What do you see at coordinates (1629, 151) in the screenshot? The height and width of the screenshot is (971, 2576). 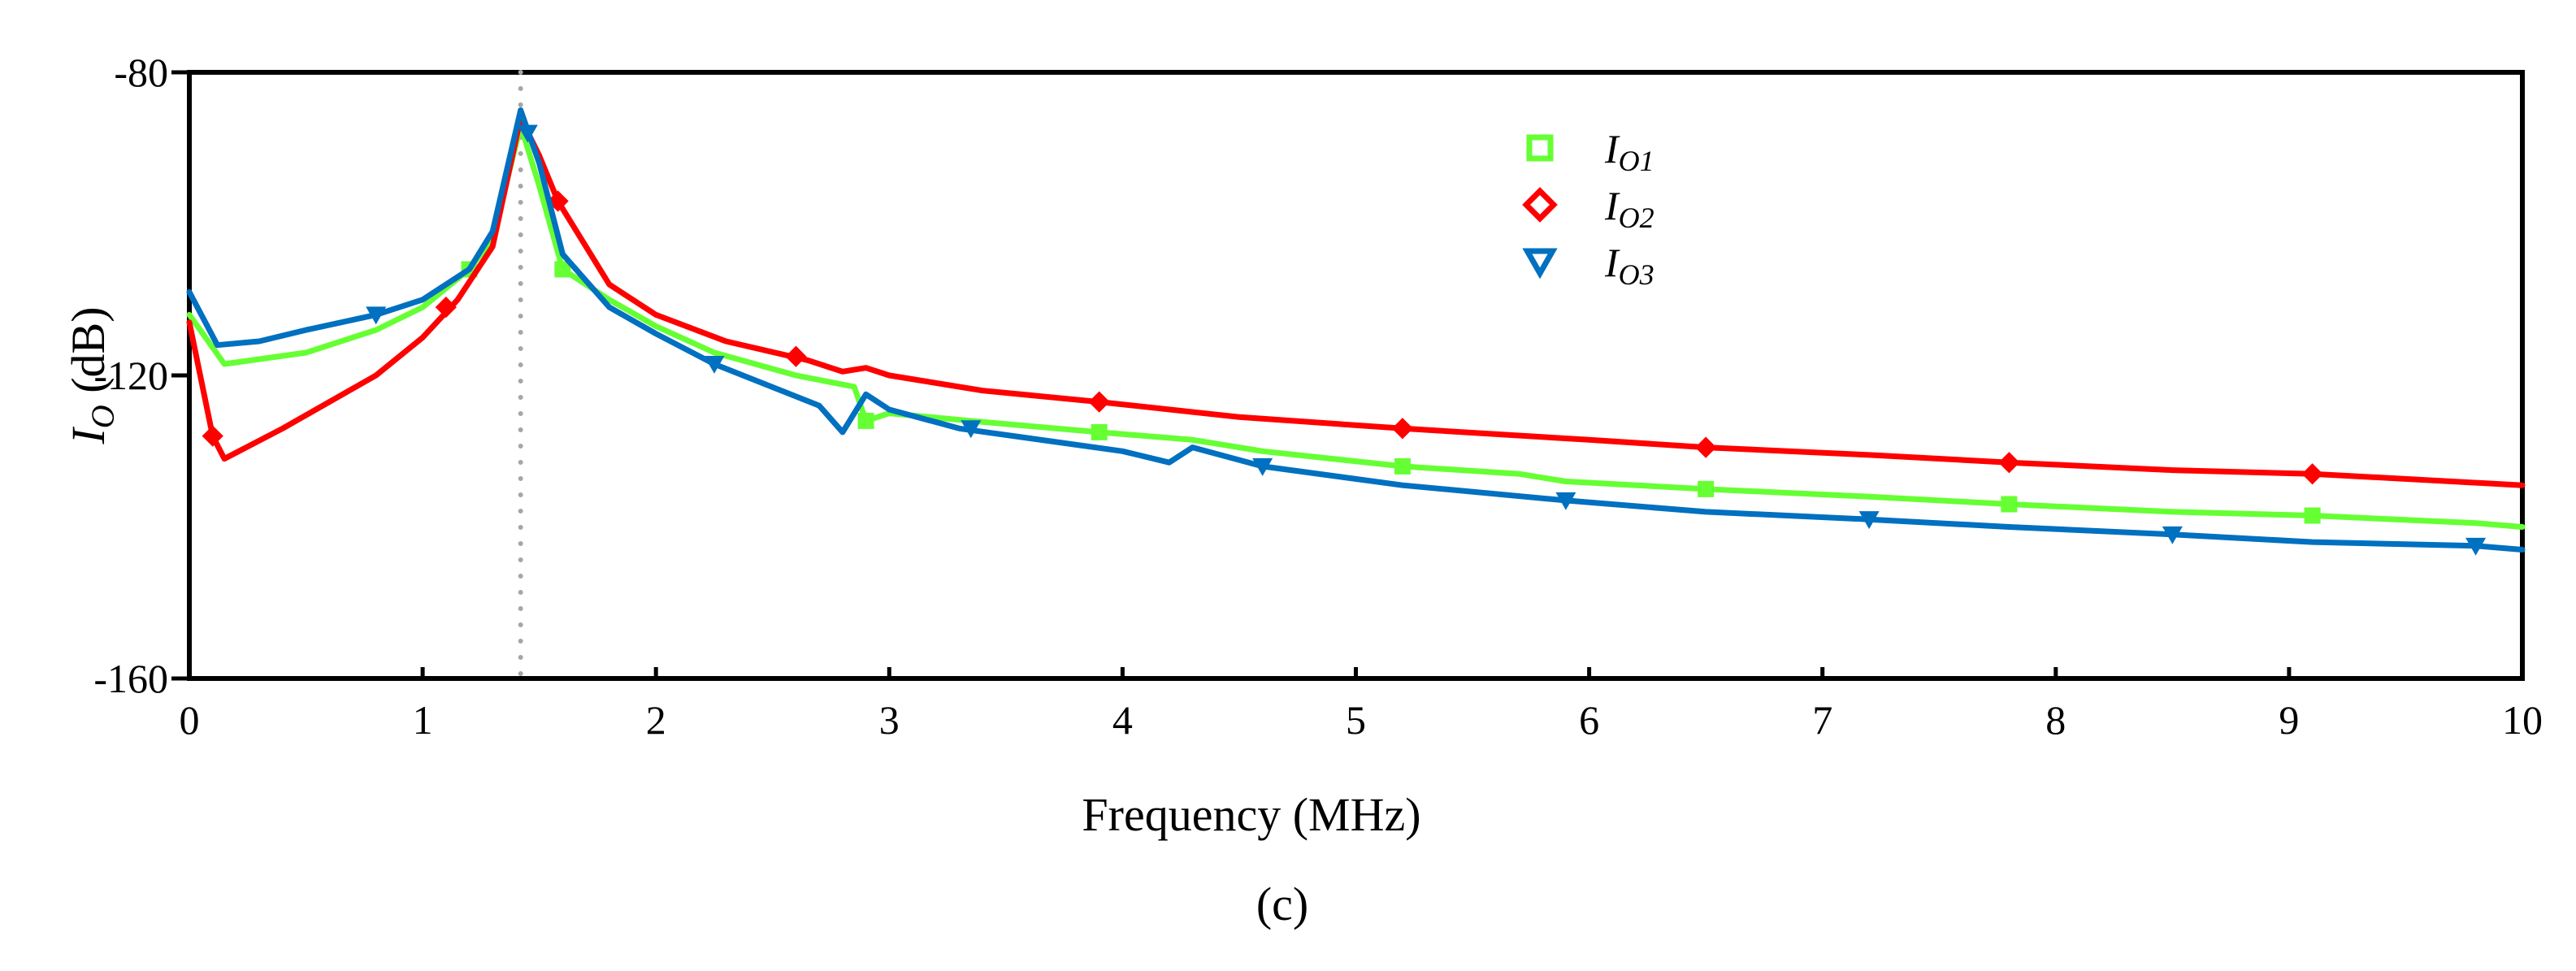 I see `legend-label-i-o1: IO1` at bounding box center [1629, 151].